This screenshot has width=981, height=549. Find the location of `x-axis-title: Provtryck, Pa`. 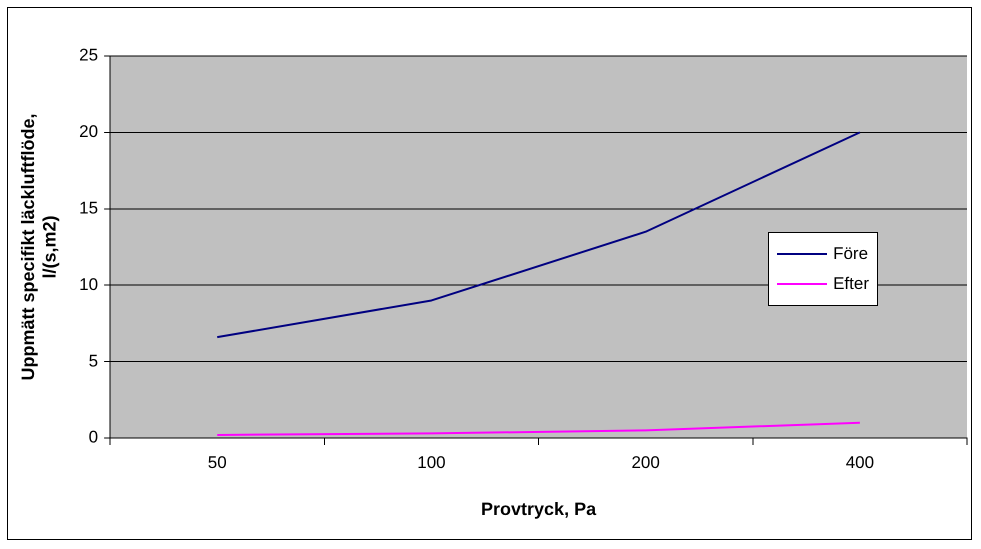

x-axis-title: Provtryck, Pa is located at coordinates (539, 509).